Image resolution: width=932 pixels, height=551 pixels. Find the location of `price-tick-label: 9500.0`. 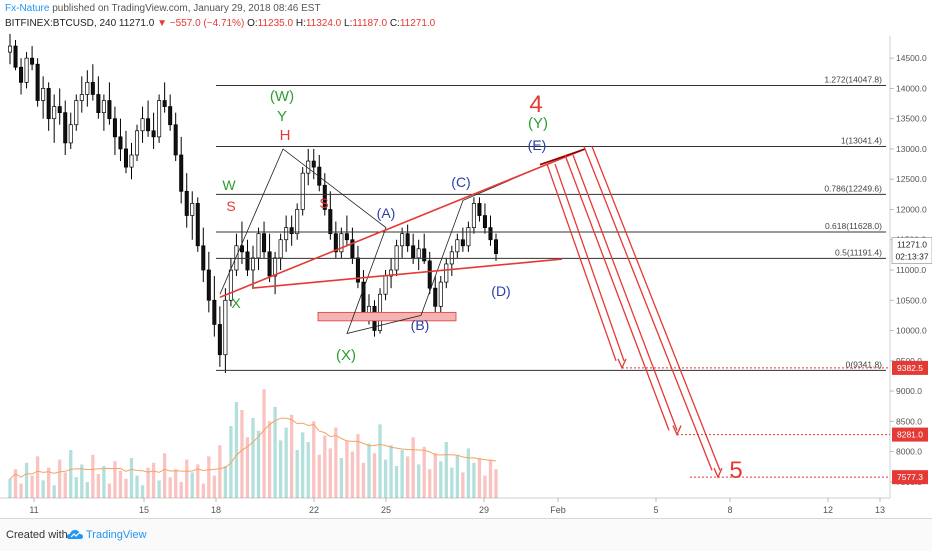

price-tick-label: 9500.0 is located at coordinates (909, 361).